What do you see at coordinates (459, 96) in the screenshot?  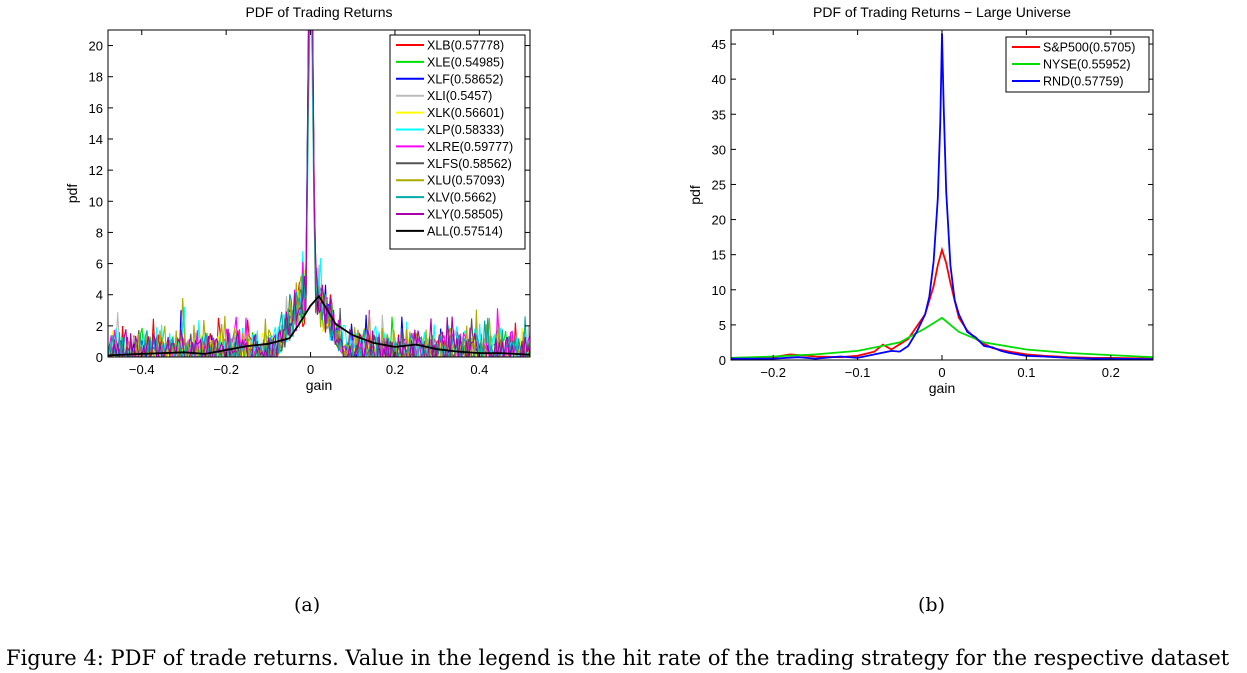 I see `legend-entry: XLI(0.5457)` at bounding box center [459, 96].